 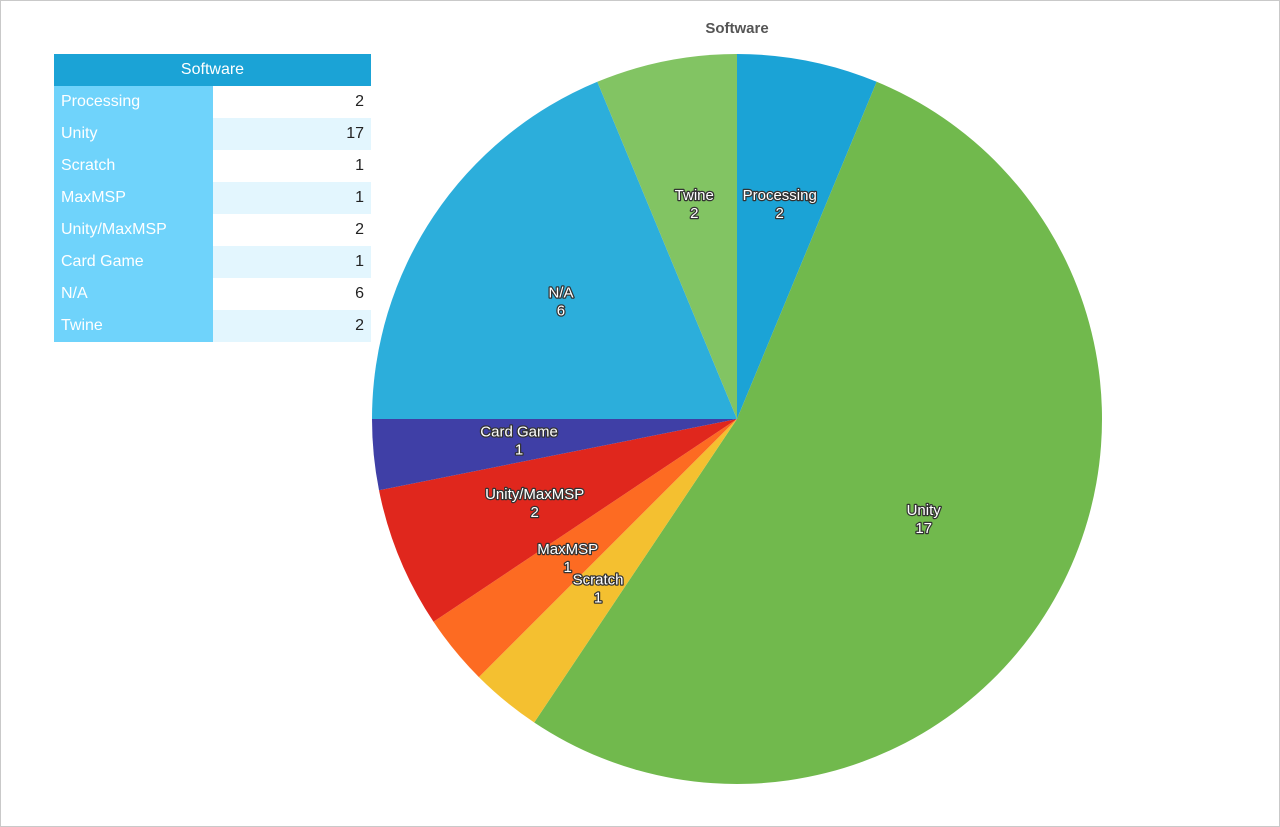 I want to click on row-label: Unity, so click(x=133, y=134).